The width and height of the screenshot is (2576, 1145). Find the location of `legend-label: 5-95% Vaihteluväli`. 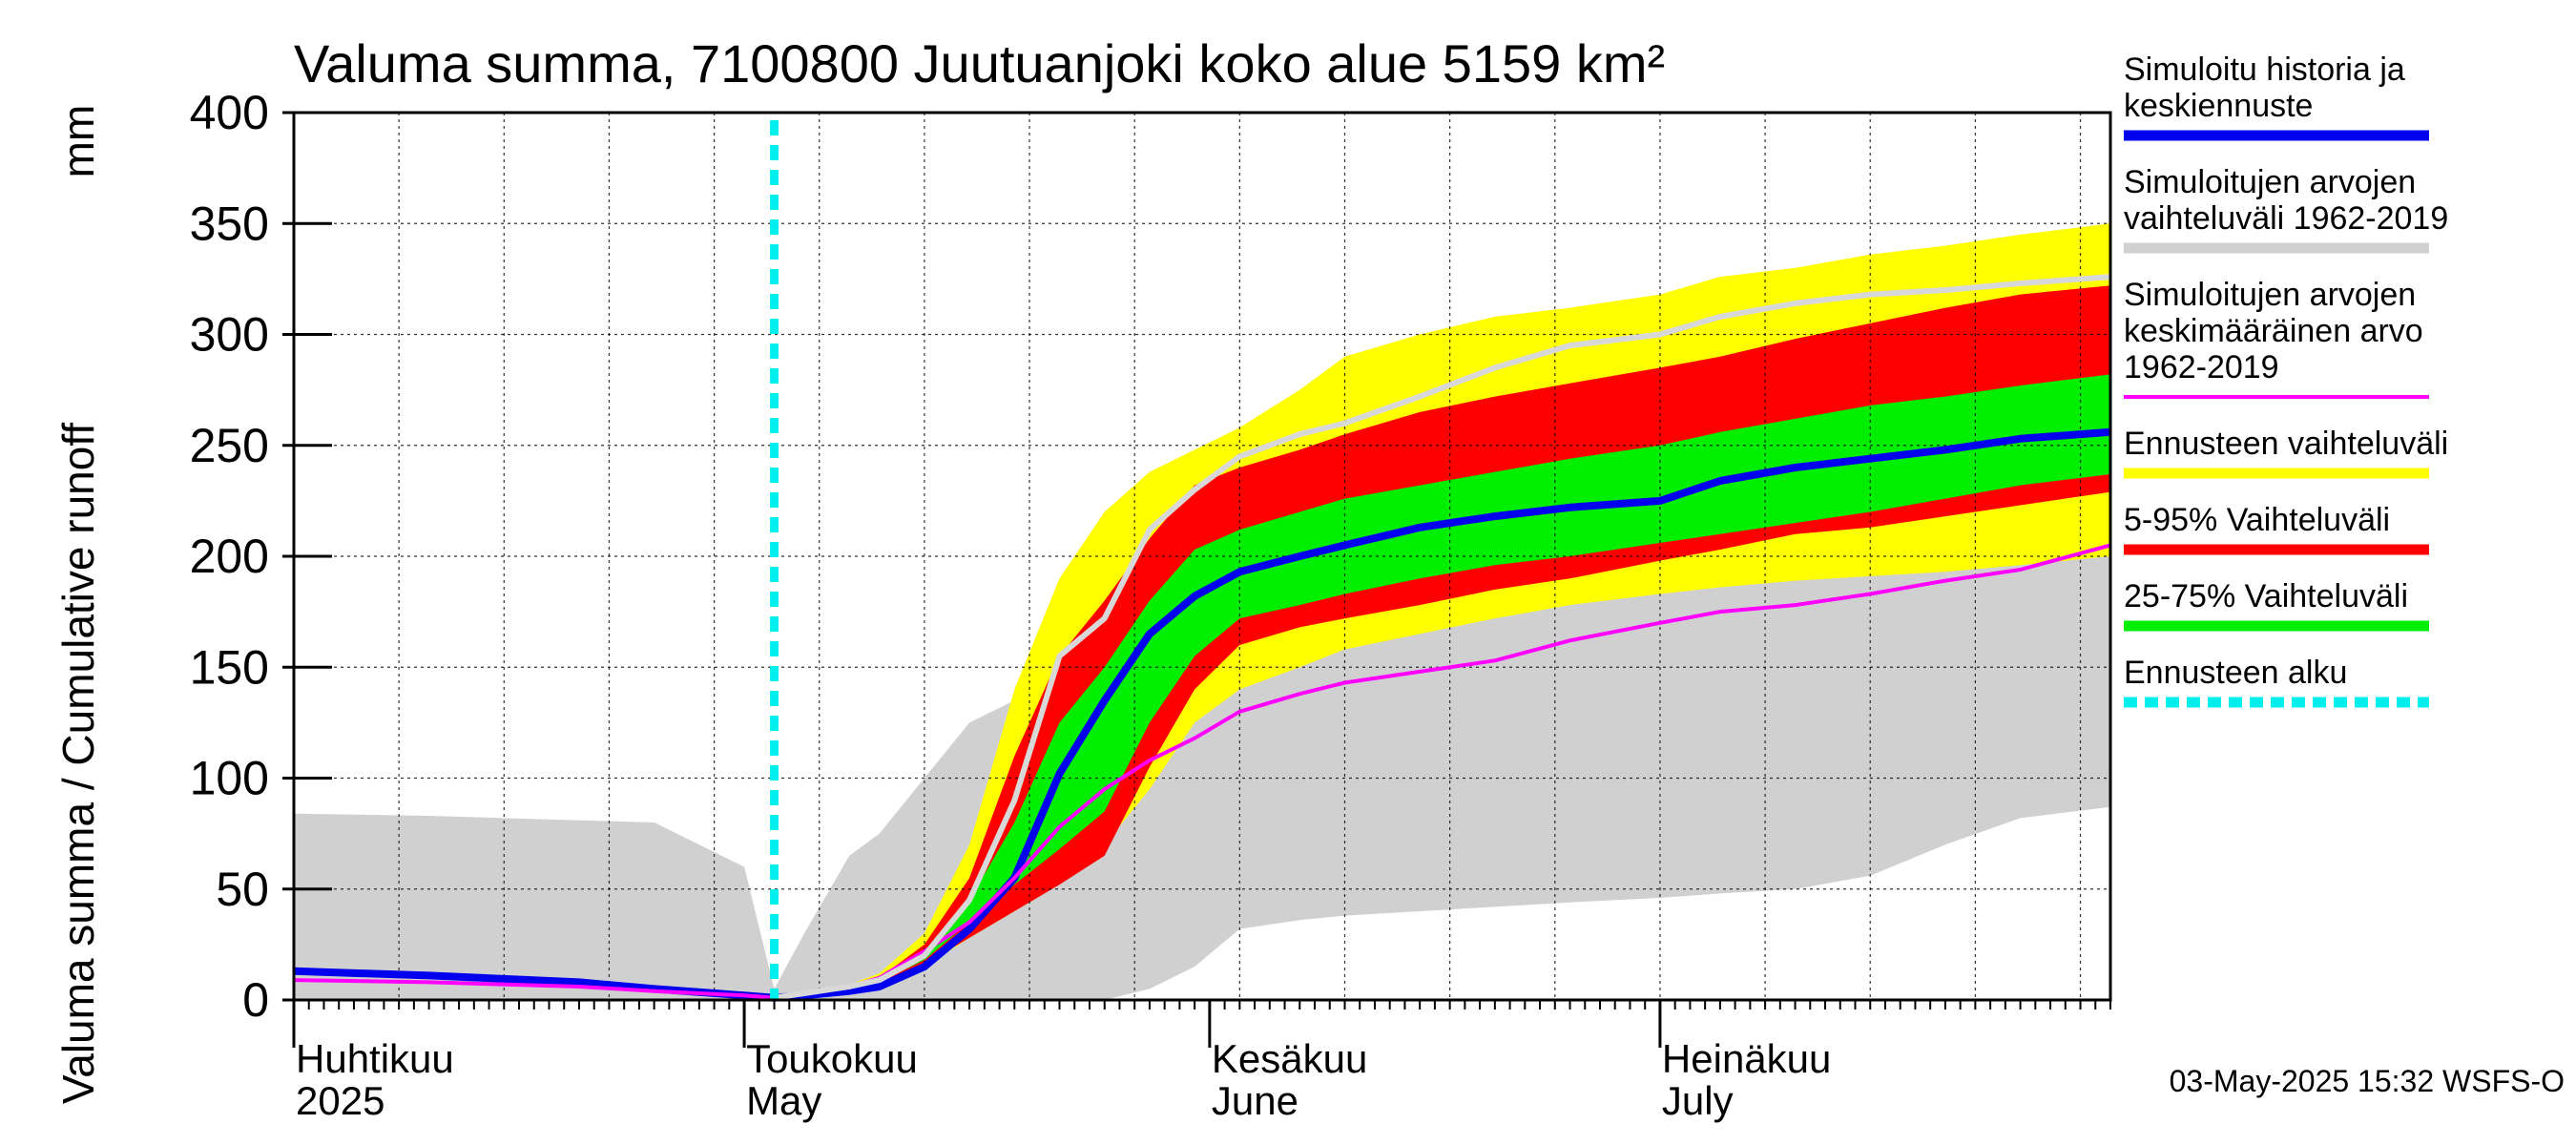

legend-label: 5-95% Vaihteluväli is located at coordinates (2257, 520).